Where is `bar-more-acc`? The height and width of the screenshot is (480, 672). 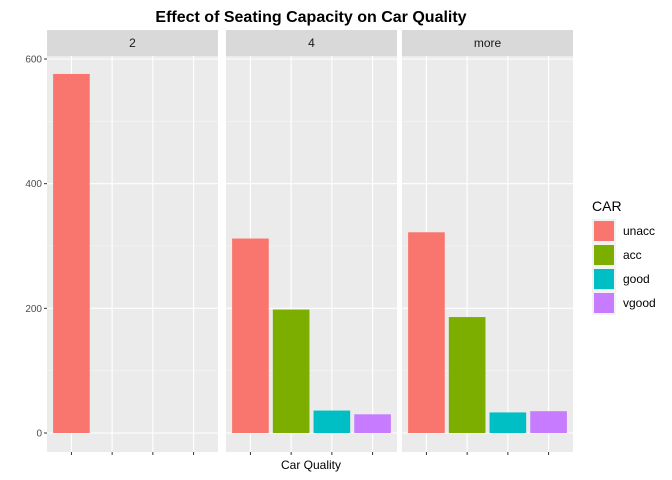 bar-more-acc is located at coordinates (467, 375).